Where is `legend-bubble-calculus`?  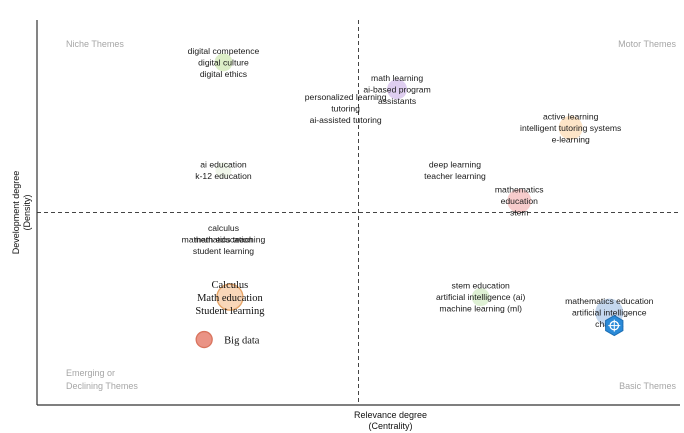 legend-bubble-calculus is located at coordinates (230, 297).